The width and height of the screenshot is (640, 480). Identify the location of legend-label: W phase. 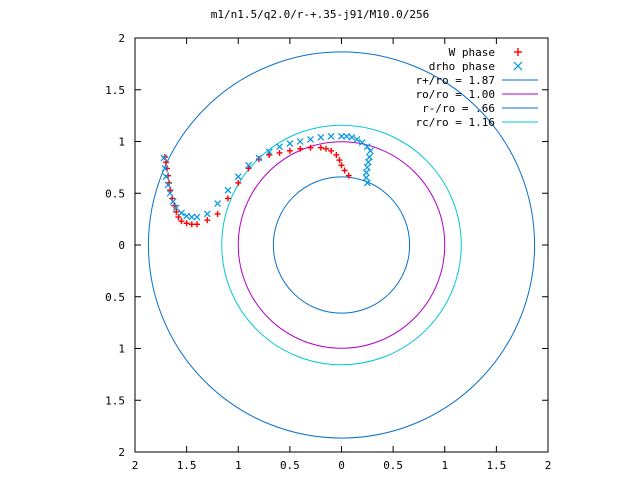
(472, 52).